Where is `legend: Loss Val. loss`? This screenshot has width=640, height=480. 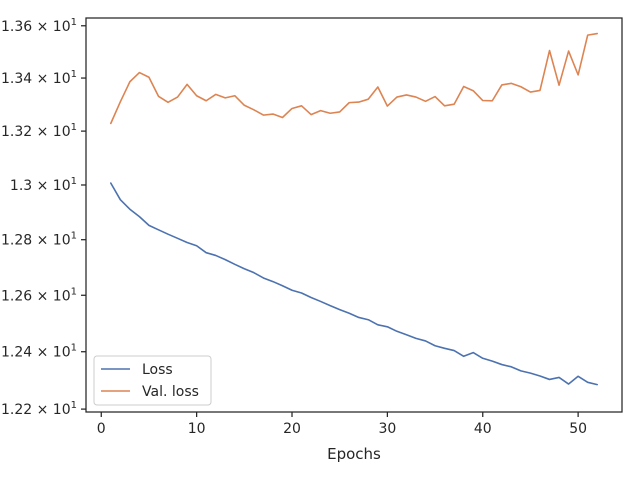
legend: Loss Val. loss is located at coordinates (152, 380).